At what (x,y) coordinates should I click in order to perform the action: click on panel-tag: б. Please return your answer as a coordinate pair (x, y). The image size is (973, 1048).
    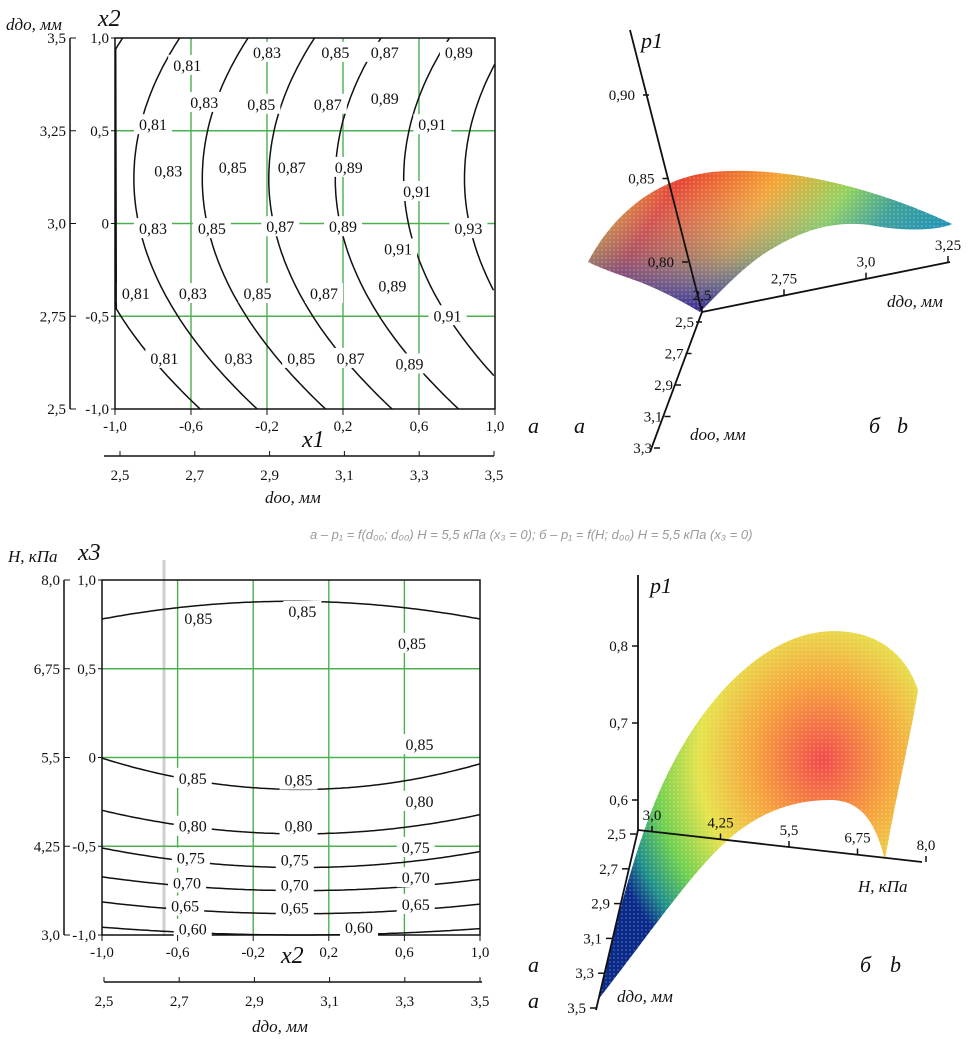
    Looking at the image, I should click on (875, 425).